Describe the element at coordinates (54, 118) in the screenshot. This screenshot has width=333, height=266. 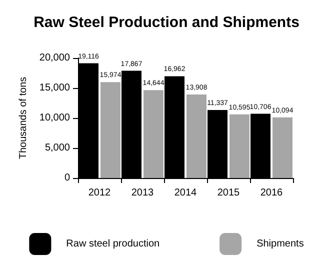
I see `y-tick-label: 10,000` at that location.